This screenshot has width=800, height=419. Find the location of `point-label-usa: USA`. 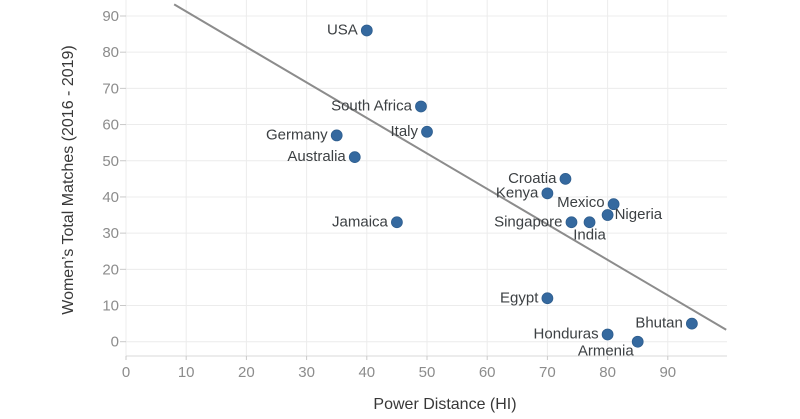

point-label-usa: USA is located at coordinates (342, 29).